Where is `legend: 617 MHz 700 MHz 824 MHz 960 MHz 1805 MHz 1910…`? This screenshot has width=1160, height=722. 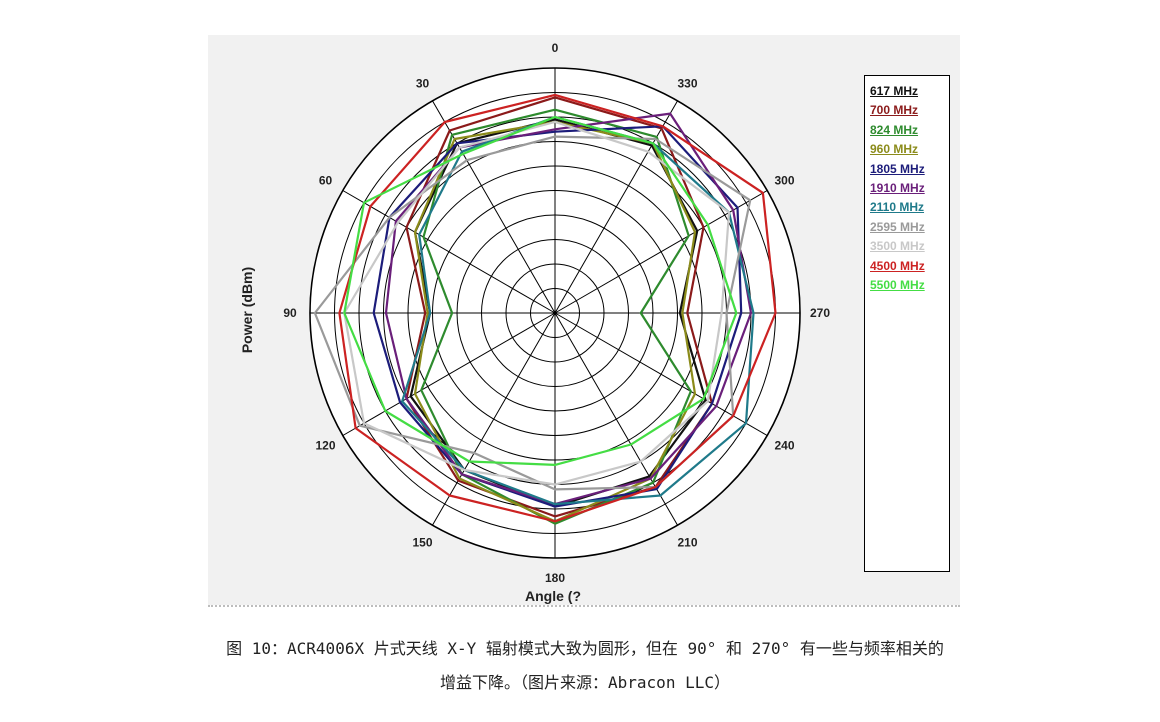 legend: 617 MHz 700 MHz 824 MHz 960 MHz 1805 MHz 1910… is located at coordinates (907, 323).